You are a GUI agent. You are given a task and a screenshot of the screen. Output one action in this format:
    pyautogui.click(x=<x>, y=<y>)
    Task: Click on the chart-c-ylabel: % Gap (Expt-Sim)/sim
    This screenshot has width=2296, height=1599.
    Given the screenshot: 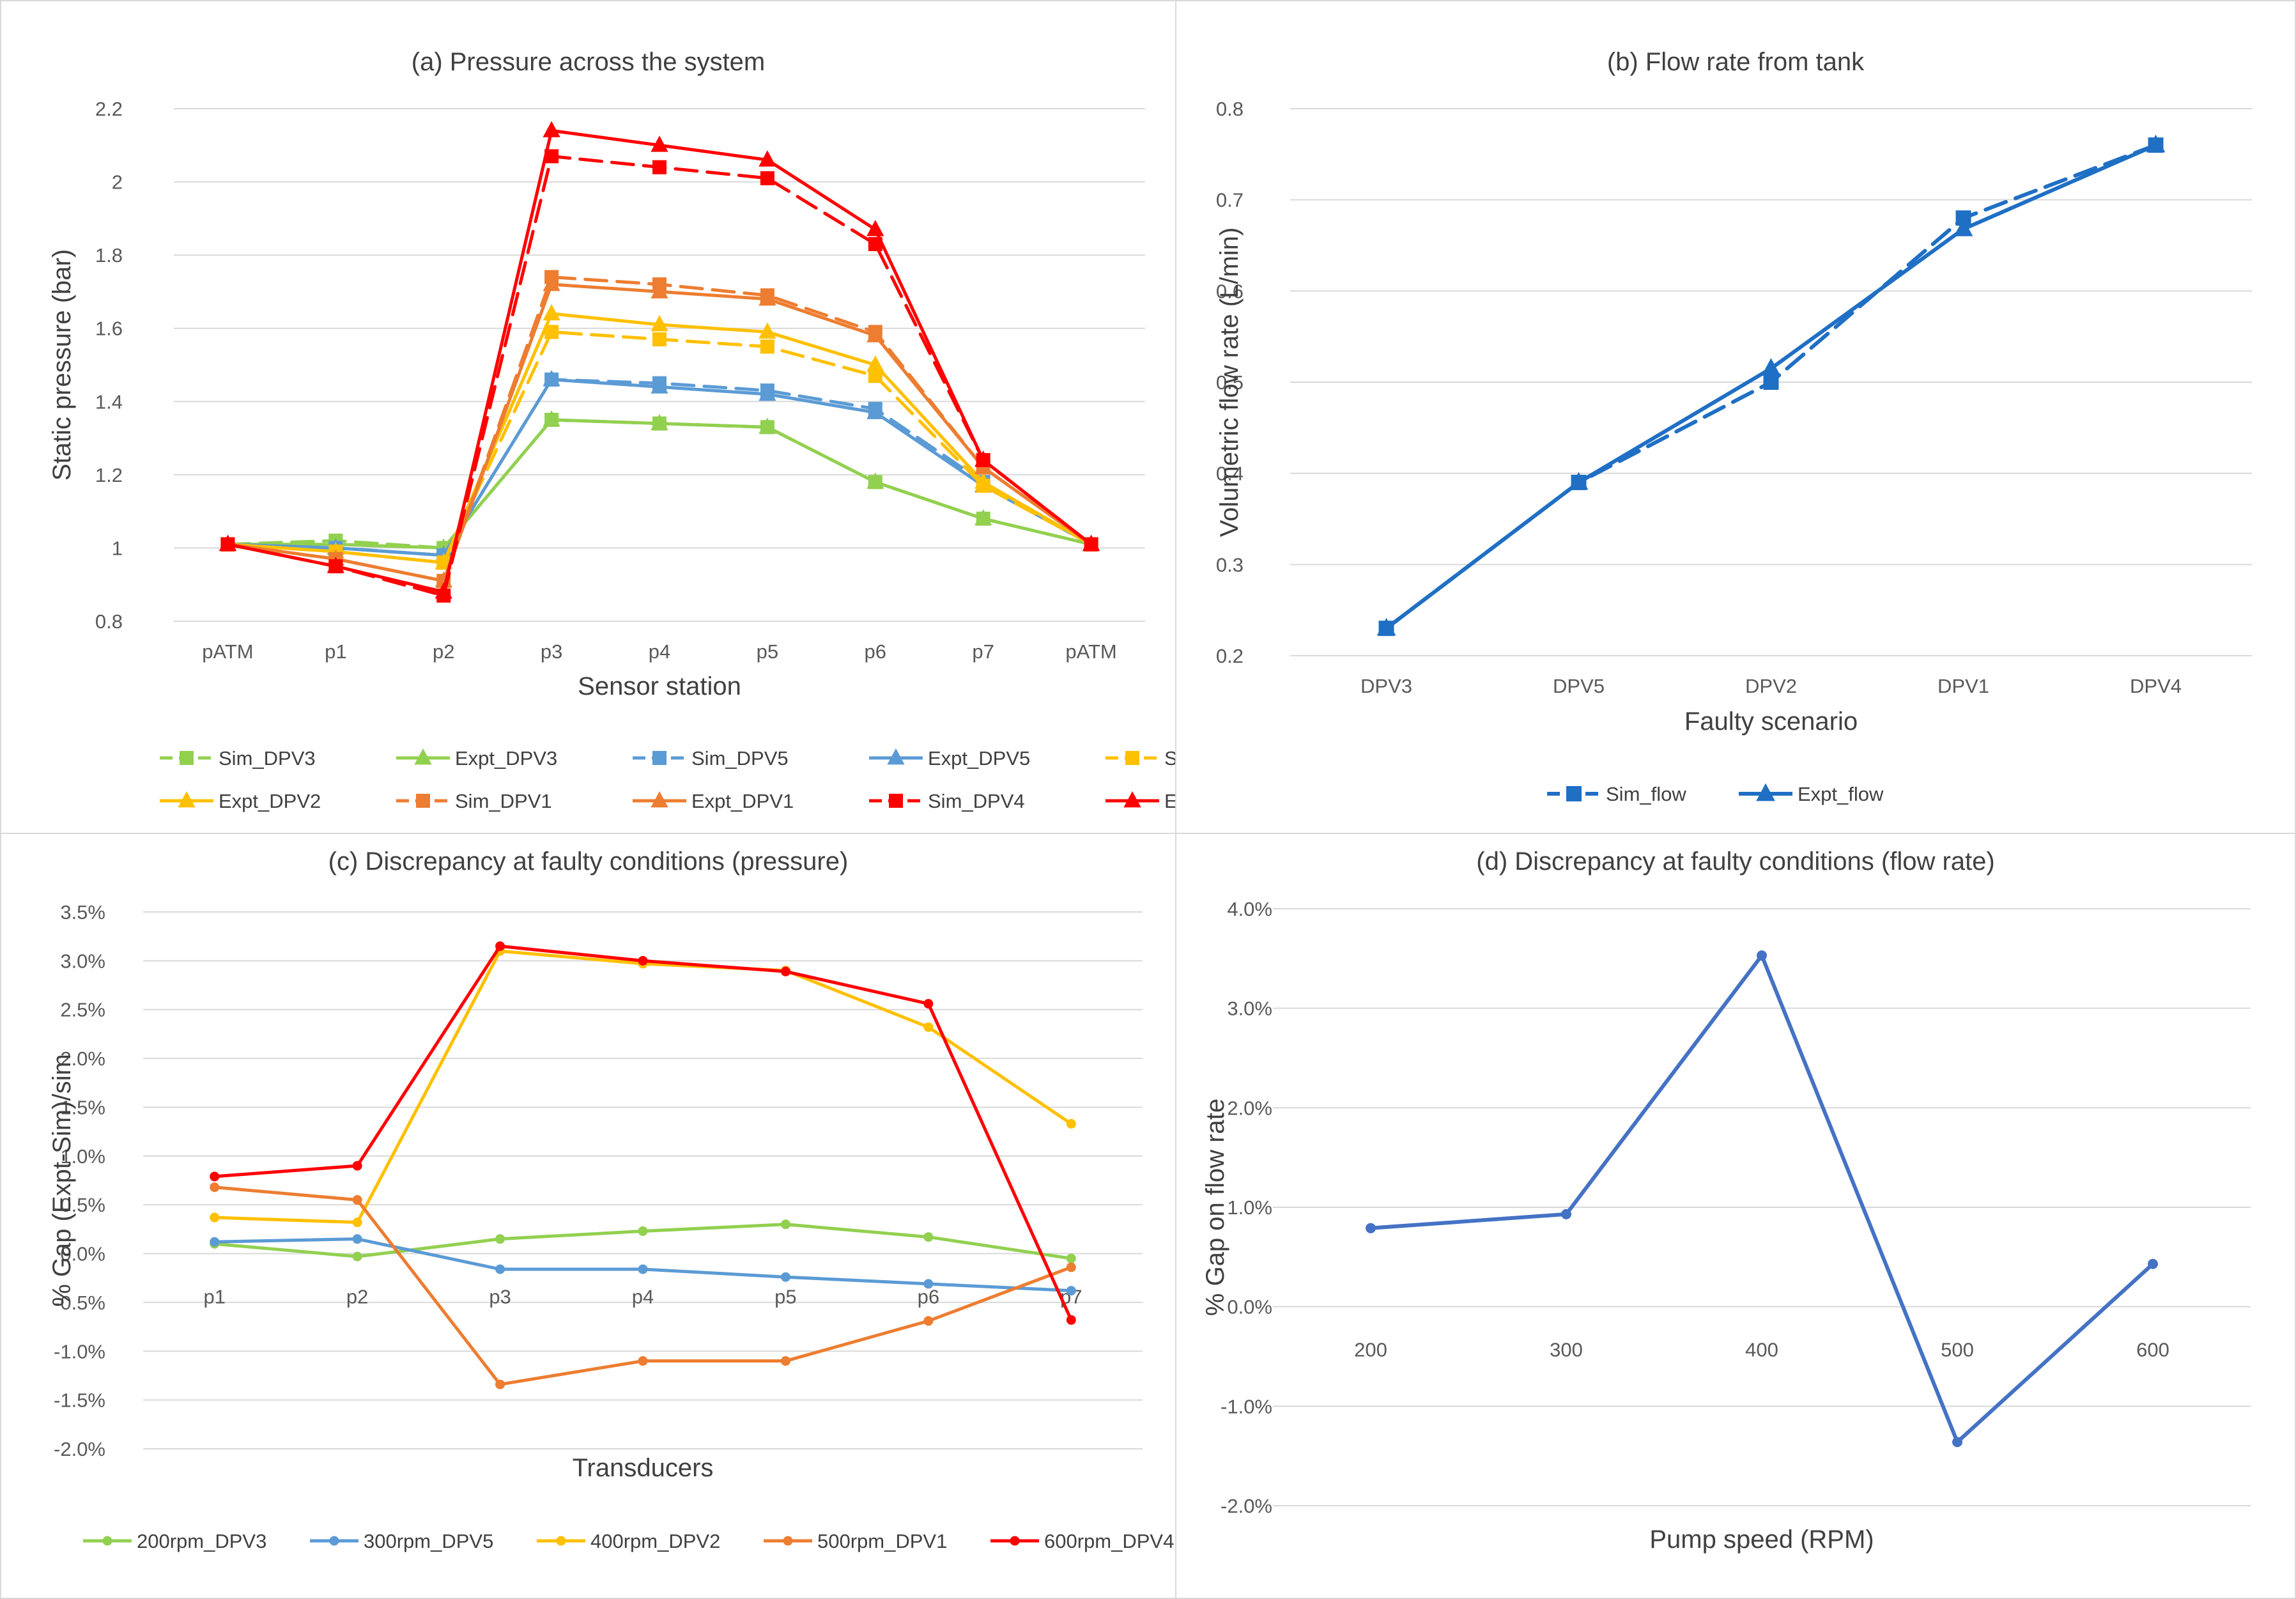 What is the action you would take?
    pyautogui.click(x=62, y=1180)
    